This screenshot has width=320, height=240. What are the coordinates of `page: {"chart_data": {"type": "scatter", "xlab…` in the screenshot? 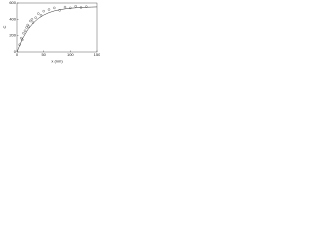 It's located at (50, 32).